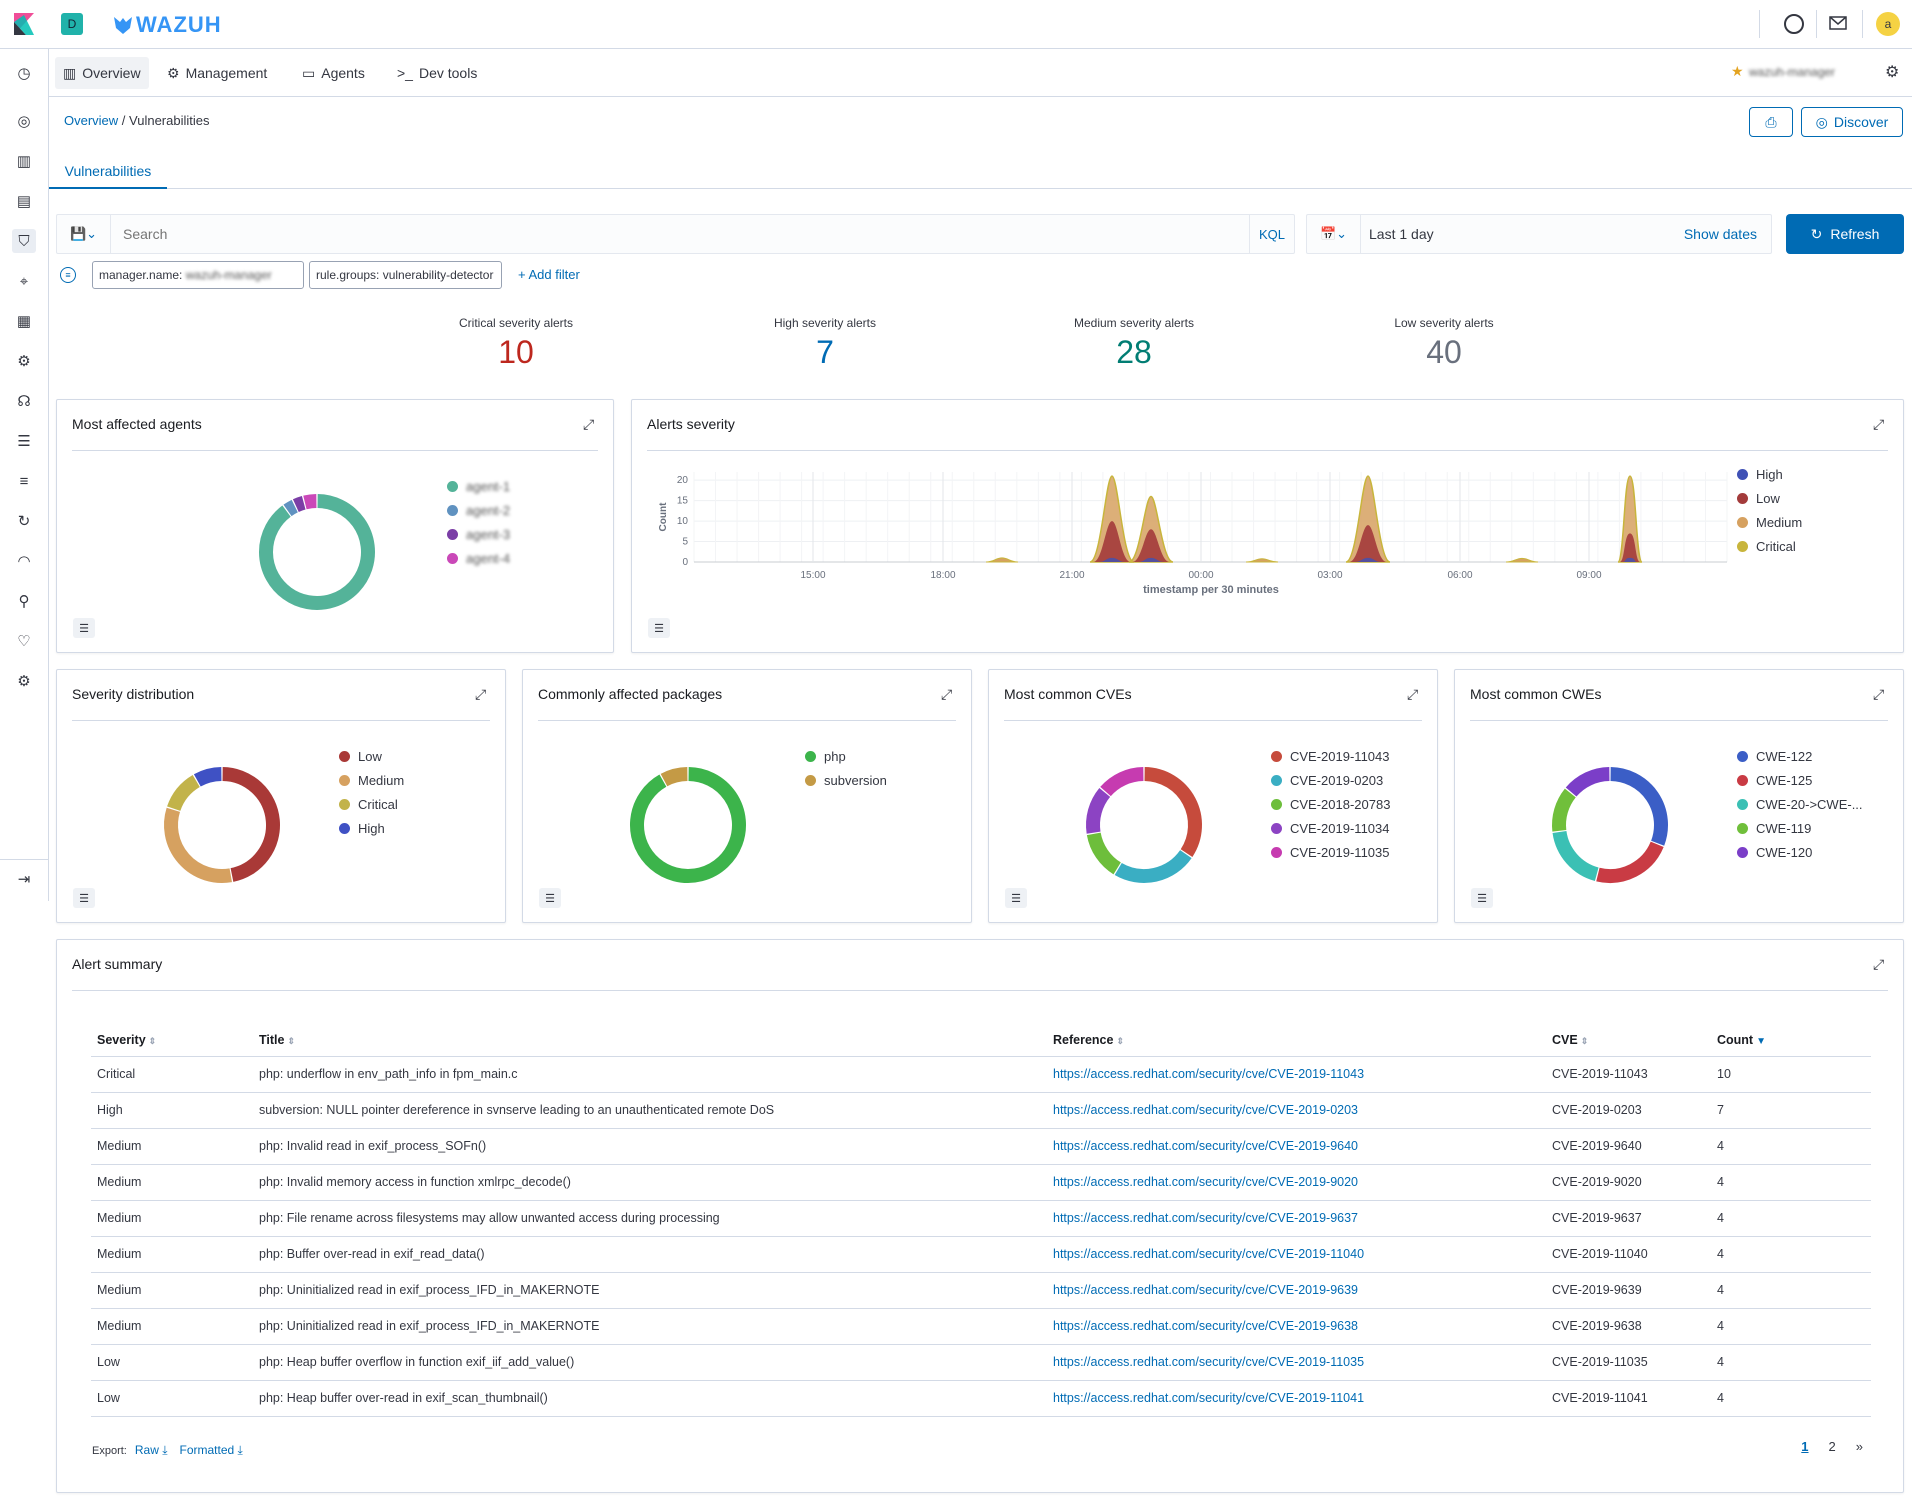  Describe the element at coordinates (1628, 1040) in the screenshot. I see `col-cve: CVE ⇕` at that location.